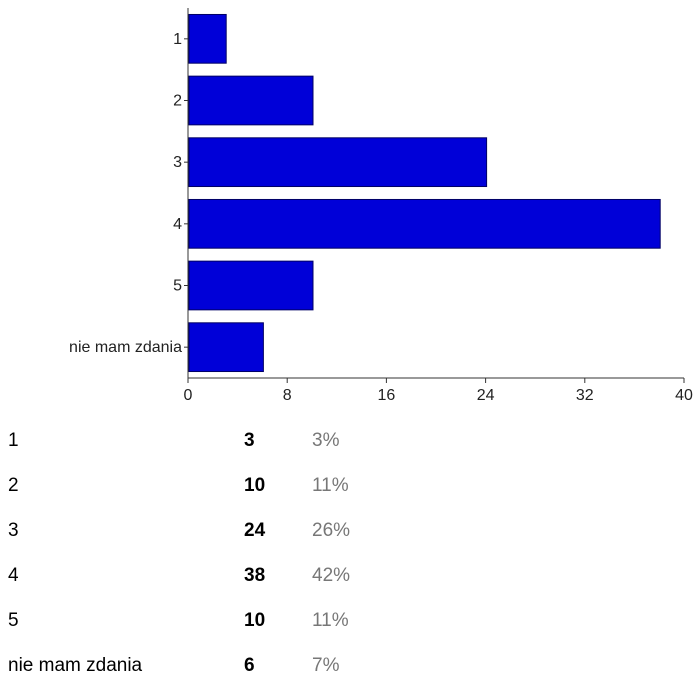 The height and width of the screenshot is (689, 700). I want to click on row-count: 6, so click(249, 665).